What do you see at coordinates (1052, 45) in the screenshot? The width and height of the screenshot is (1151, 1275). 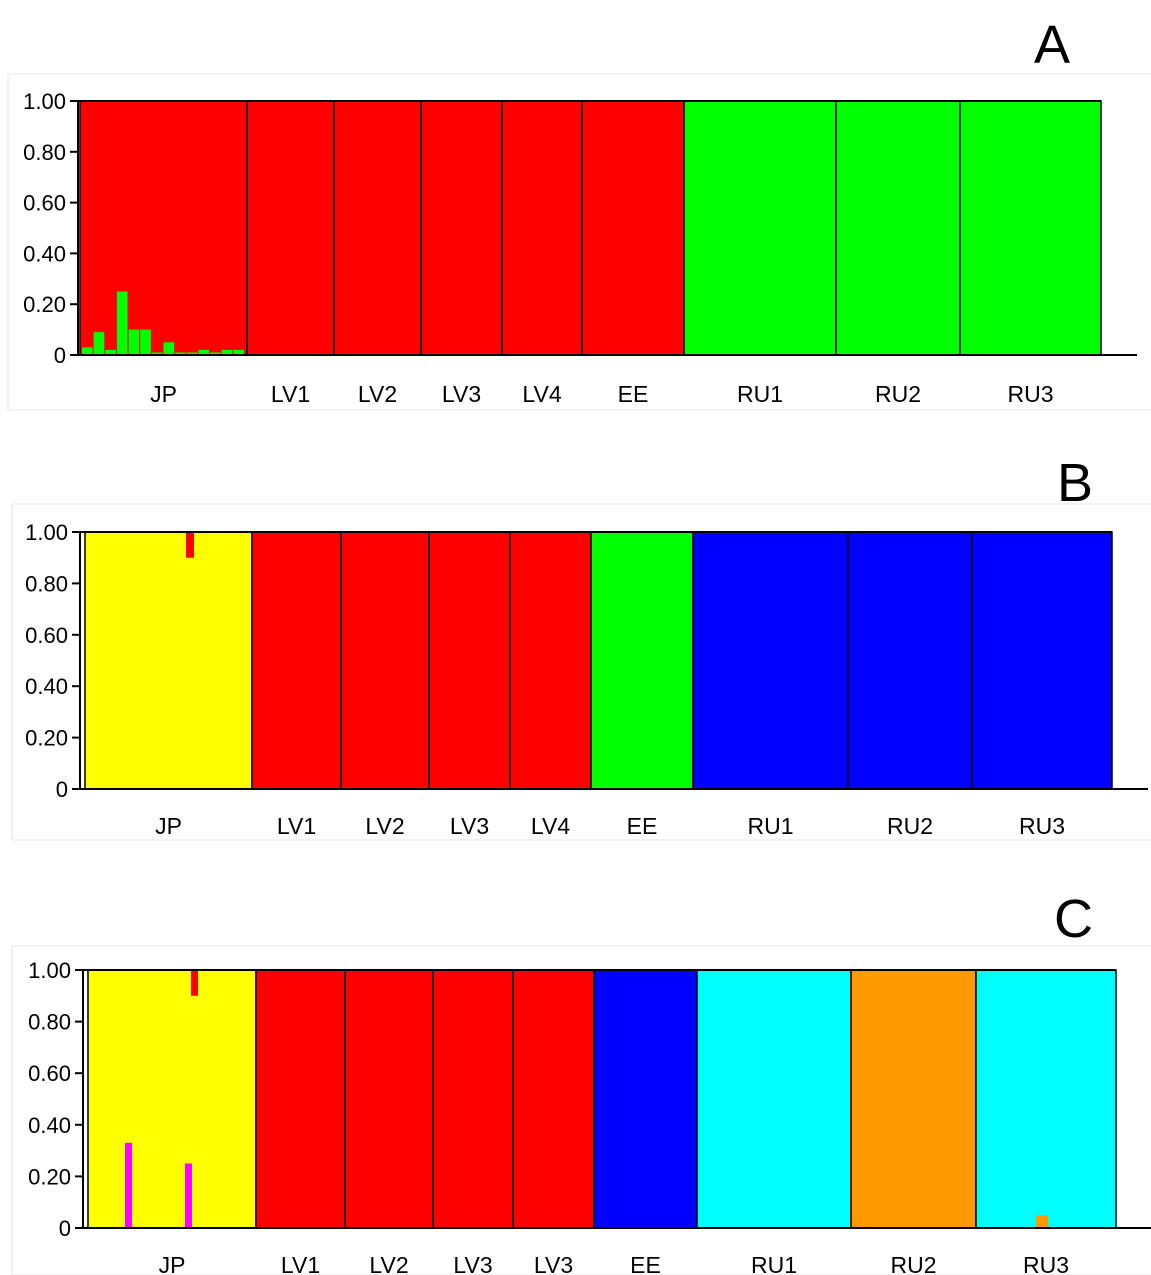 I see `panel-label-a: A` at bounding box center [1052, 45].